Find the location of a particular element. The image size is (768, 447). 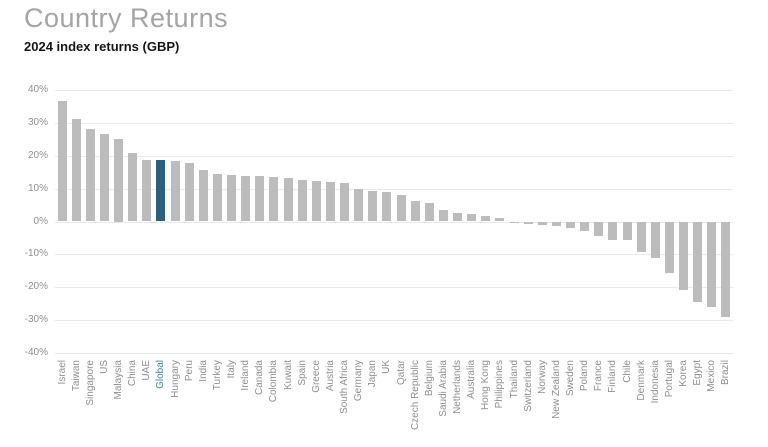

gridline-40% is located at coordinates (394, 90).